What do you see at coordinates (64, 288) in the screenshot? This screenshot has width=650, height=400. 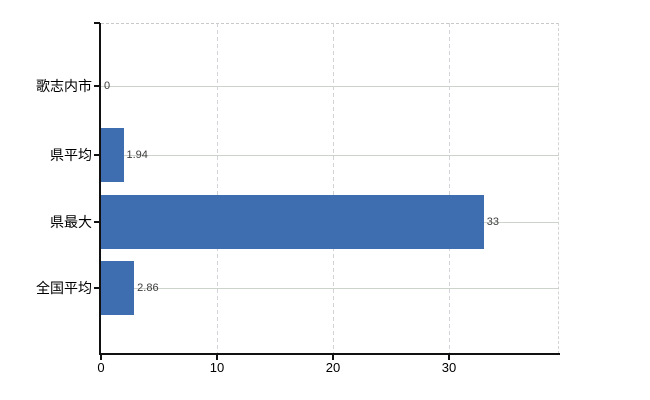 I see `category-label: 全国平均` at bounding box center [64, 288].